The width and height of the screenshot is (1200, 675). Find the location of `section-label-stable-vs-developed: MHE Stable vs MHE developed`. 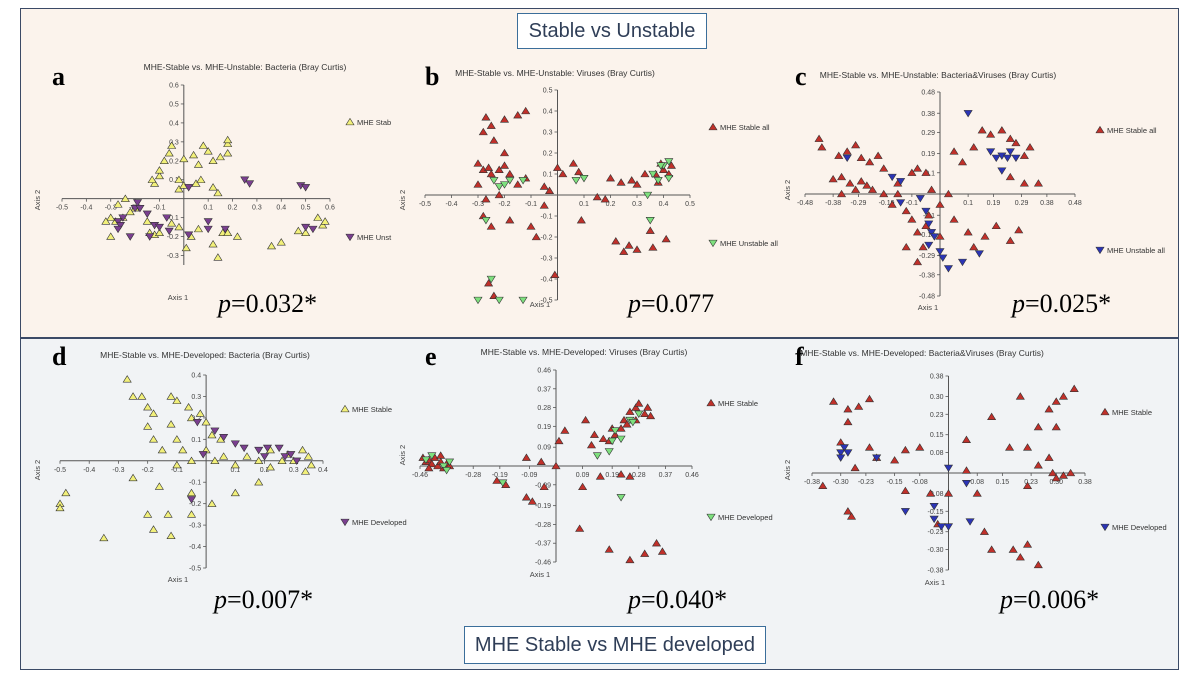

section-label-stable-vs-developed: MHE Stable vs MHE developed is located at coordinates (615, 645).